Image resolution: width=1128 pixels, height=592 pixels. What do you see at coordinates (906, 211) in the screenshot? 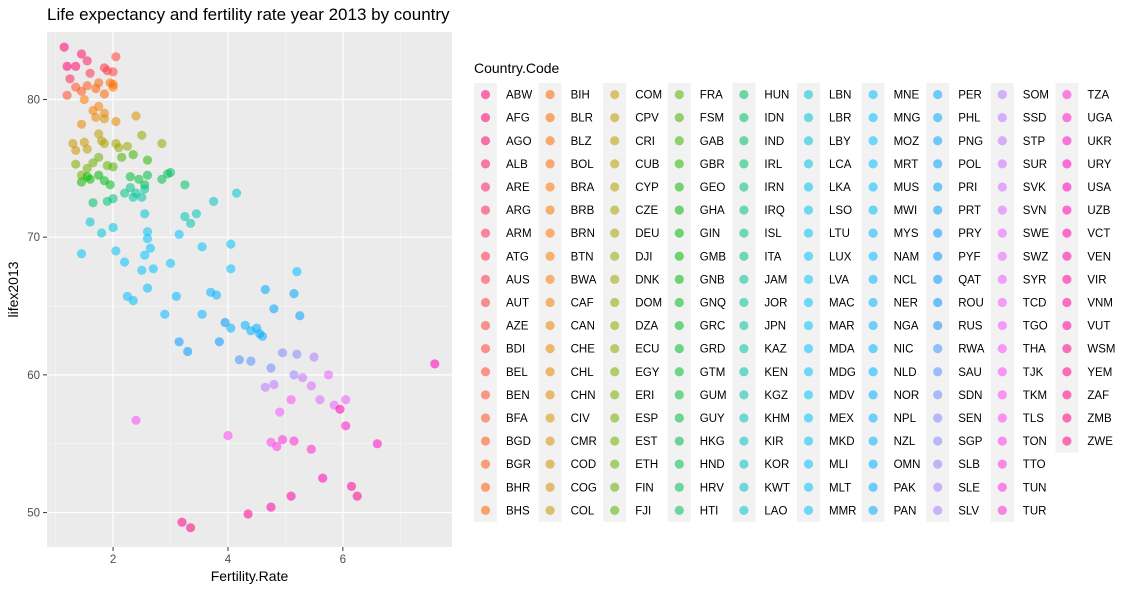
I see `legend-label: MWI` at bounding box center [906, 211].